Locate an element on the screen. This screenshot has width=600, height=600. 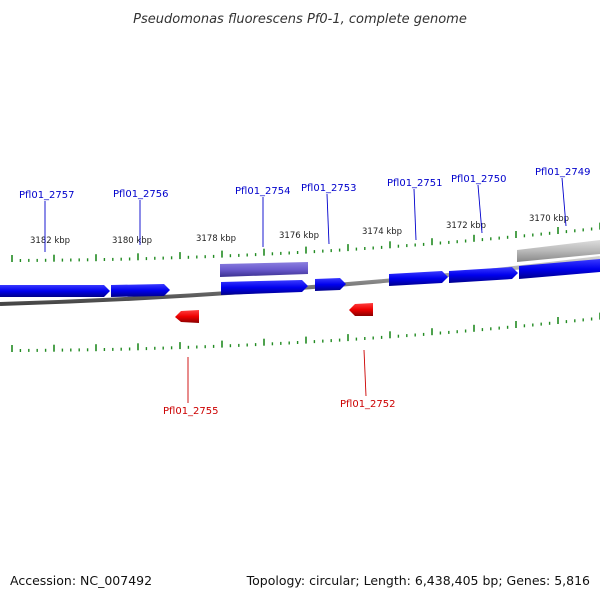
kbp-label: 3172 kbp is located at coordinates (466, 226).